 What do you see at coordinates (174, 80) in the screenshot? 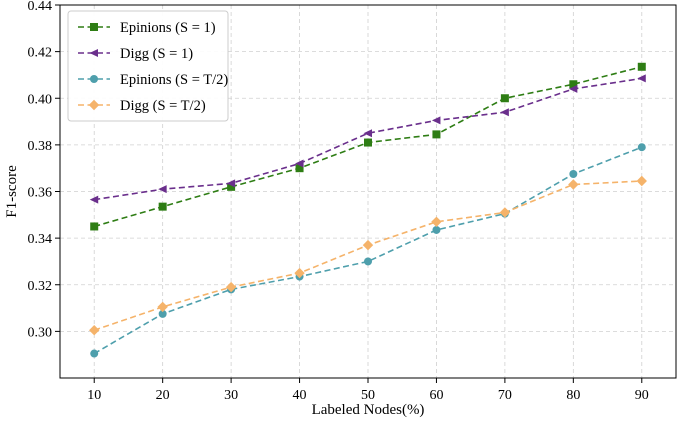
I see `legend-label: Epinions (S = T/2)` at bounding box center [174, 80].